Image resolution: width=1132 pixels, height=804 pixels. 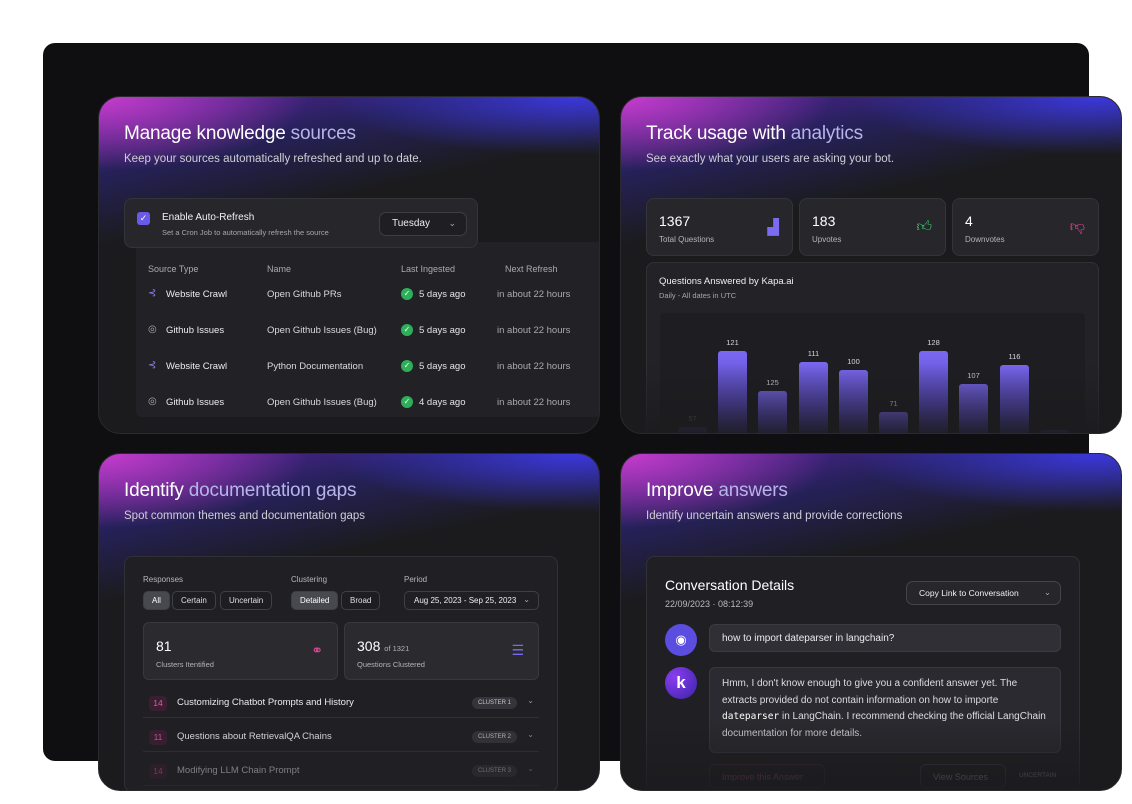 What do you see at coordinates (361, 600) in the screenshot?
I see `clustering-broad-button: Broad` at bounding box center [361, 600].